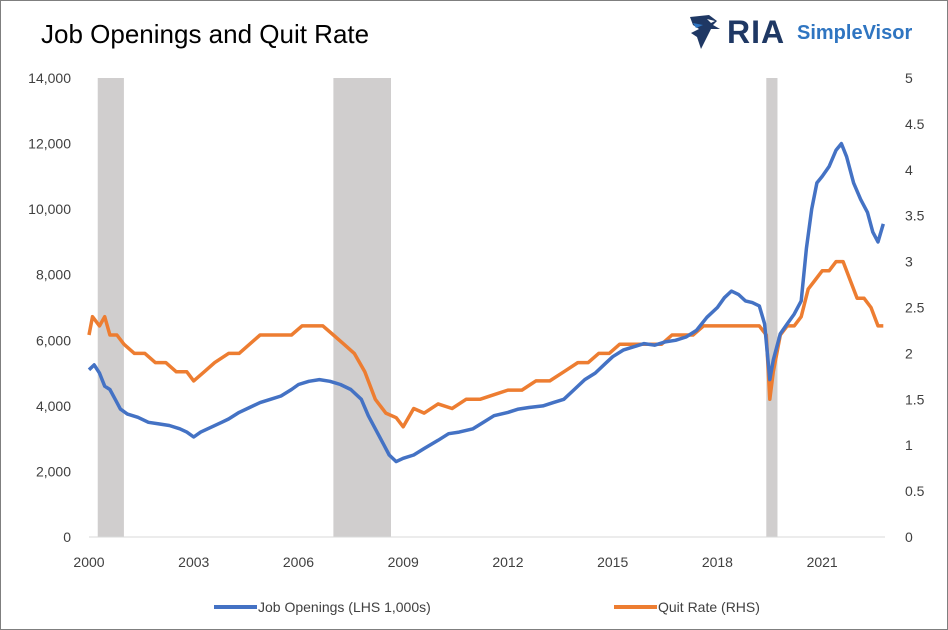  What do you see at coordinates (49, 144) in the screenshot?
I see `left-tick-label: 12,000` at bounding box center [49, 144].